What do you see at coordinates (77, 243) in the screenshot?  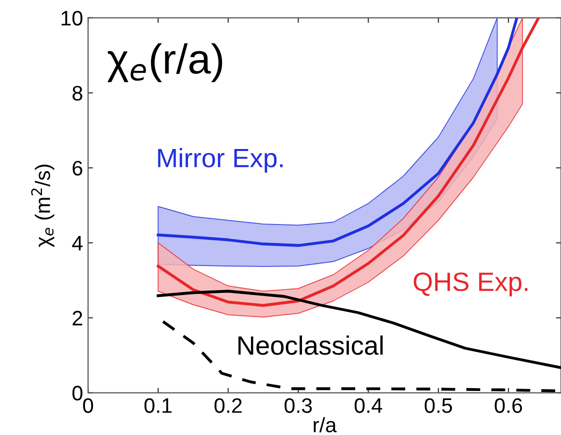 I see `y-tick-label: 4` at bounding box center [77, 243].